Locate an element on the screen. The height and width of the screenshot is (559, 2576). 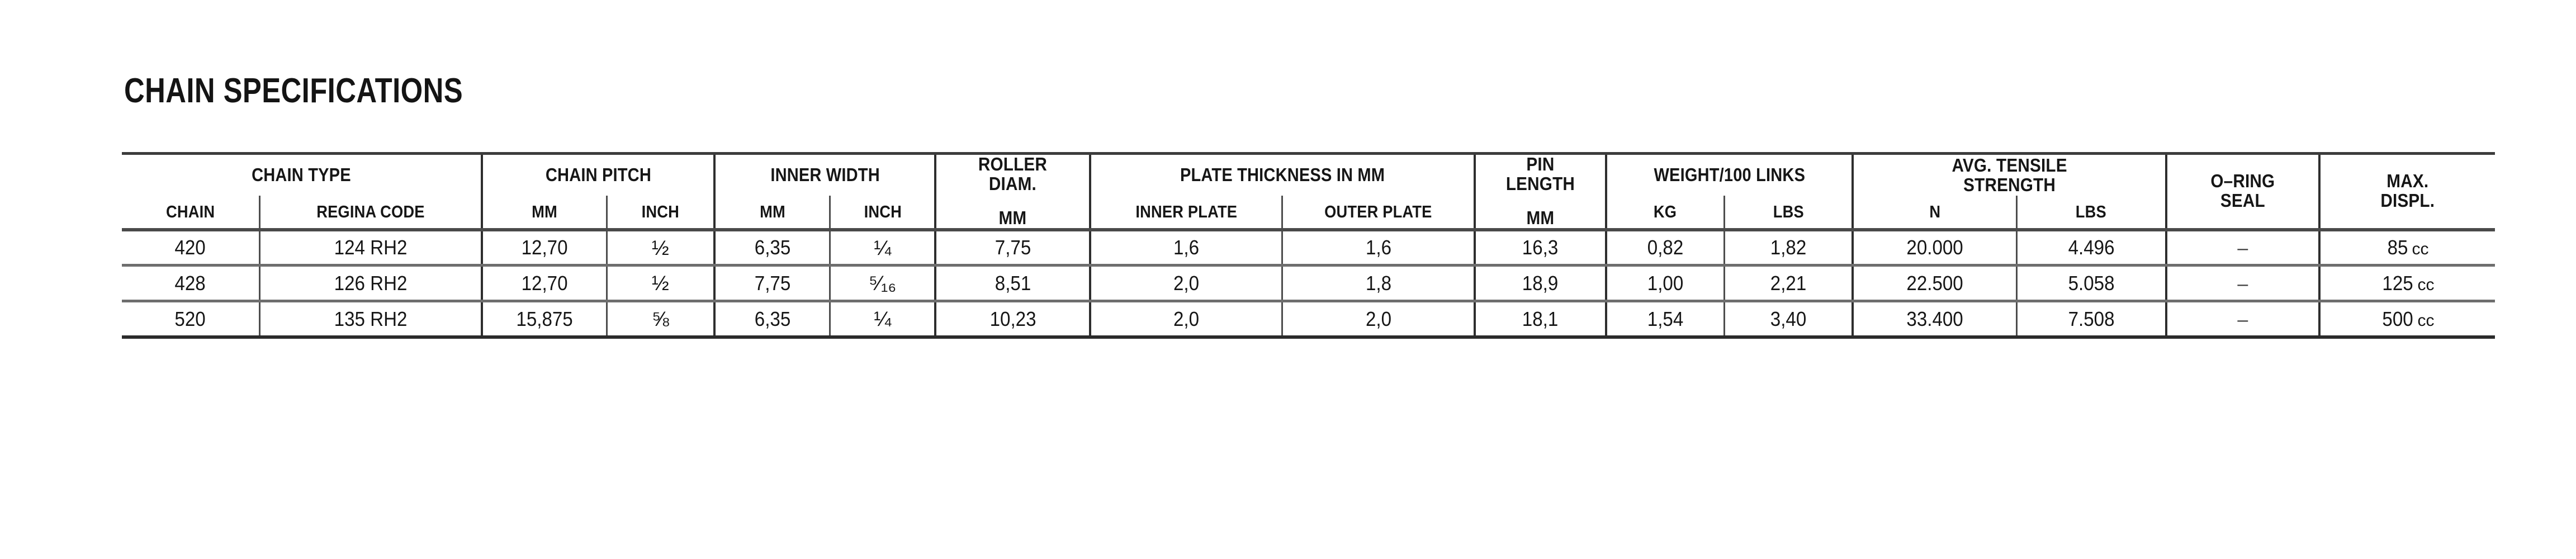
cell-inner-inch: ⁵⁄₁₆ is located at coordinates (883, 283).